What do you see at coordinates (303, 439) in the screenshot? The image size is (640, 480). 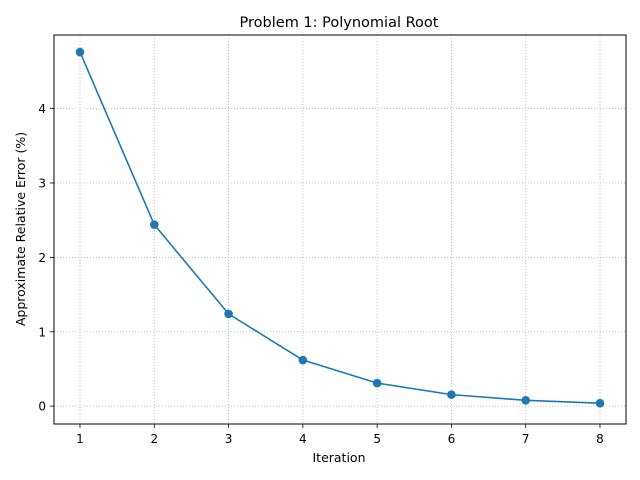 I see `x-tick-label: 4` at bounding box center [303, 439].